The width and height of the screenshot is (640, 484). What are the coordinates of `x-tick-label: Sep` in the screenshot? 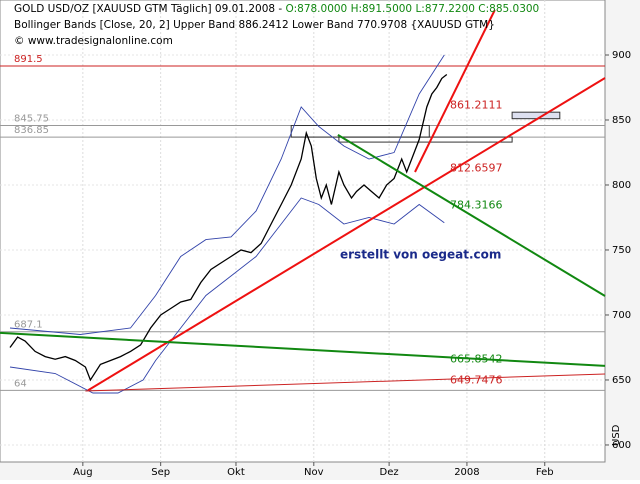 It's located at (160, 472).